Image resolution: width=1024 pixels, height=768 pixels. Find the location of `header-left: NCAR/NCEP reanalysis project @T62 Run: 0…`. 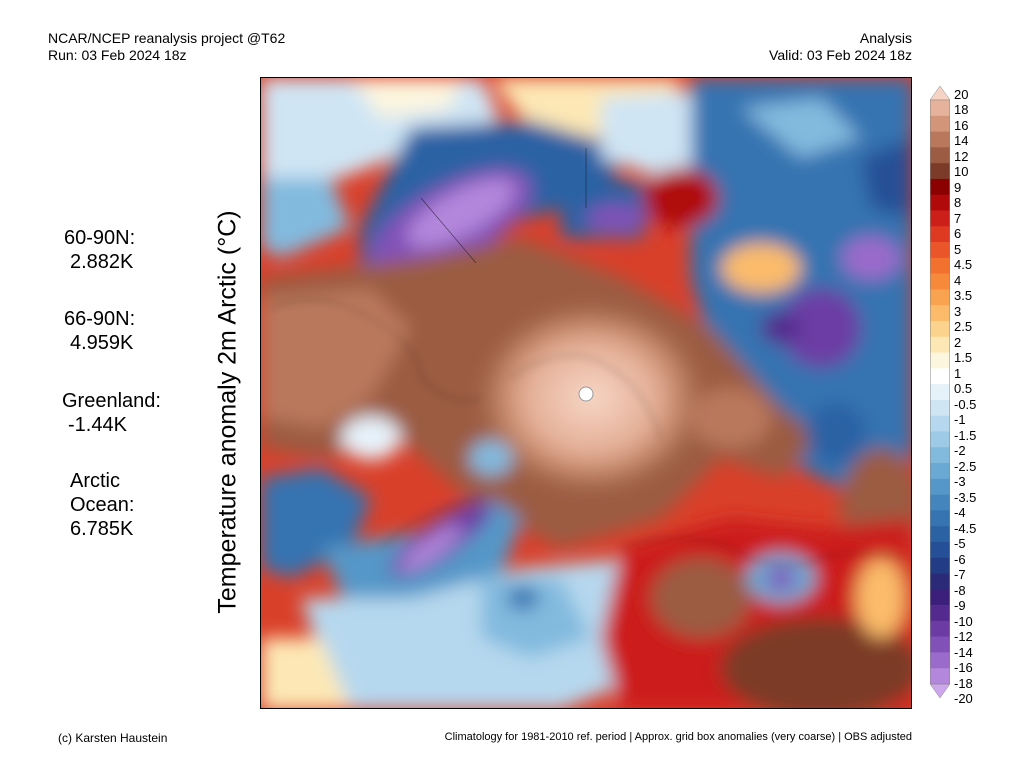

header-left: NCAR/NCEP reanalysis project @T62 Run: 0… is located at coordinates (166, 47).